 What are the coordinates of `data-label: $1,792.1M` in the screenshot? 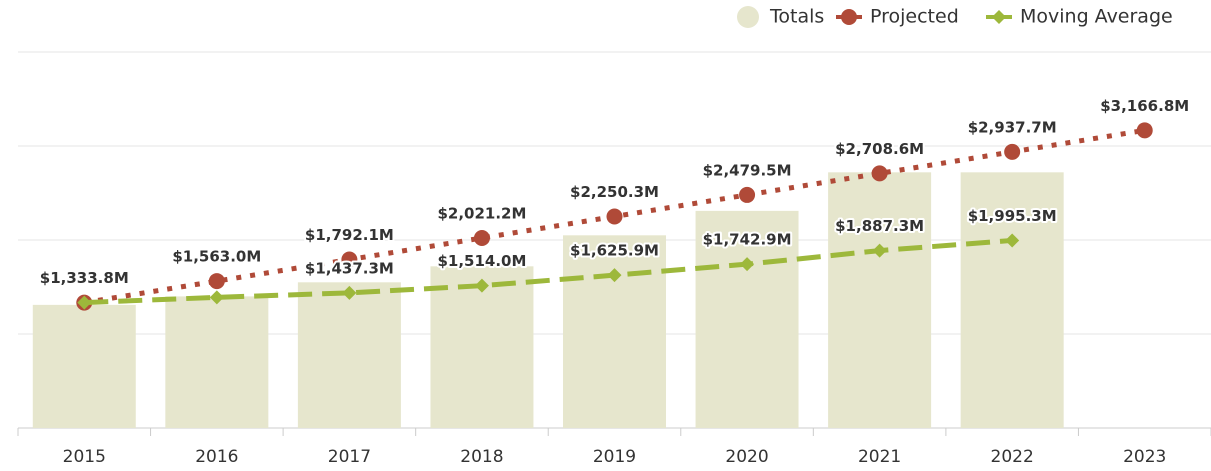 It's located at (349, 235).